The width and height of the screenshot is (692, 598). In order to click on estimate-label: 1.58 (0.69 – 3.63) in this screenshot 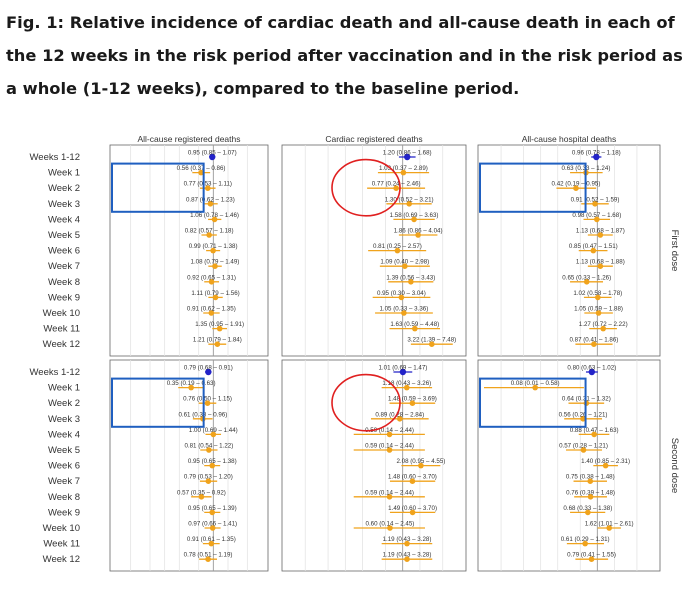, I will do `click(414, 215)`.